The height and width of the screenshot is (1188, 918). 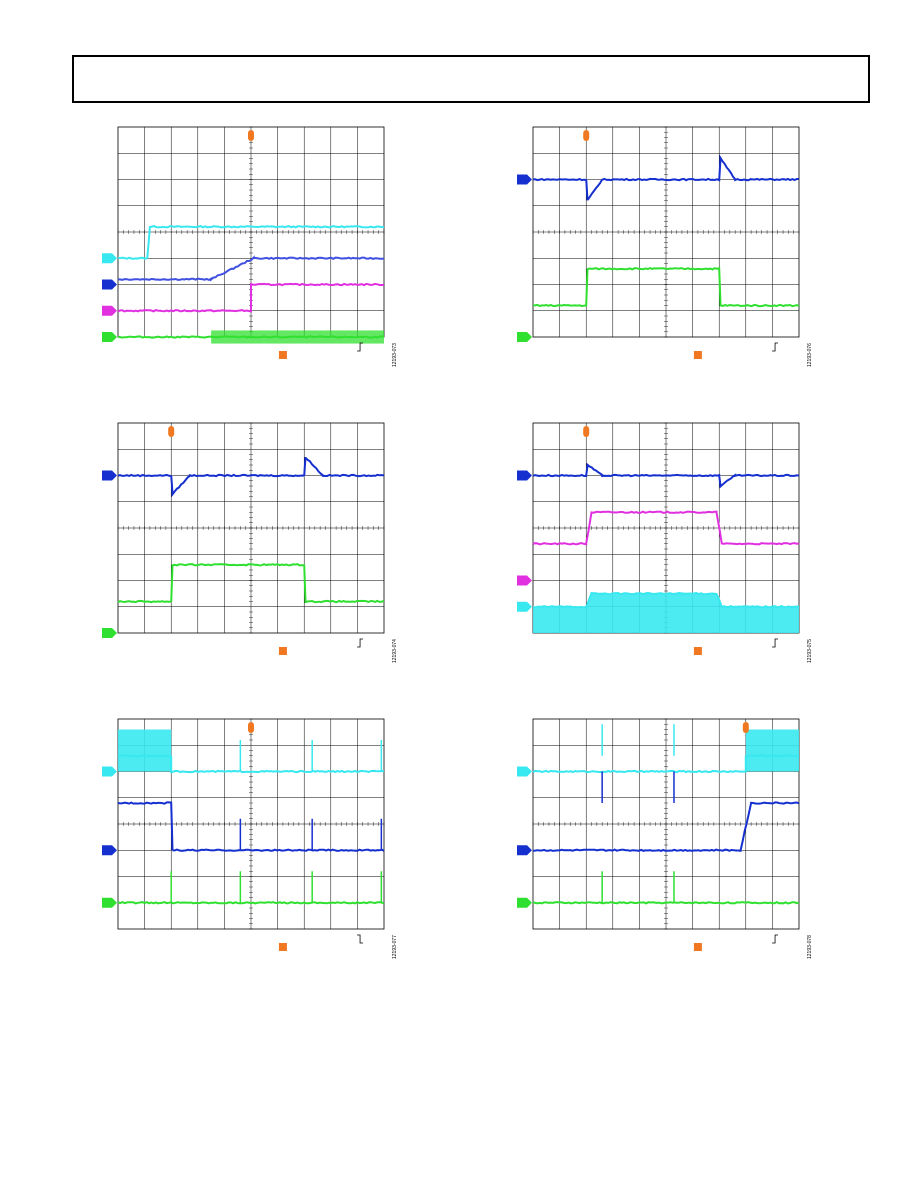 What do you see at coordinates (810, 947) in the screenshot?
I see `figure-id-label: 12193-078` at bounding box center [810, 947].